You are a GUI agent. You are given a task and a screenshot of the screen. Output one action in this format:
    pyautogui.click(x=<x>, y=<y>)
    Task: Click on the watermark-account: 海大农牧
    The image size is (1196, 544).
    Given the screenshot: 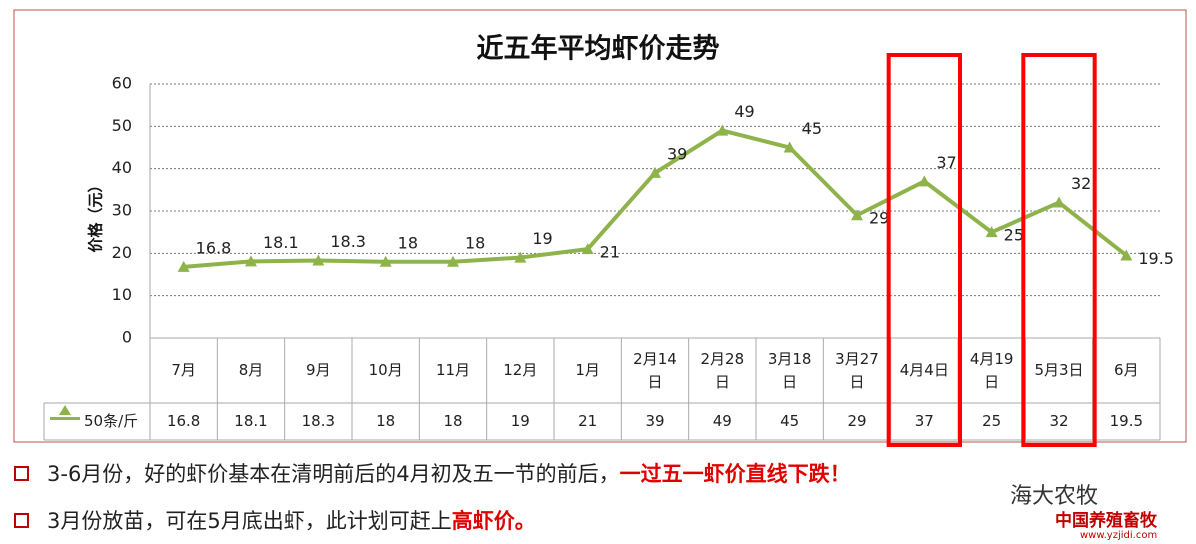 What is the action you would take?
    pyautogui.click(x=1054, y=496)
    